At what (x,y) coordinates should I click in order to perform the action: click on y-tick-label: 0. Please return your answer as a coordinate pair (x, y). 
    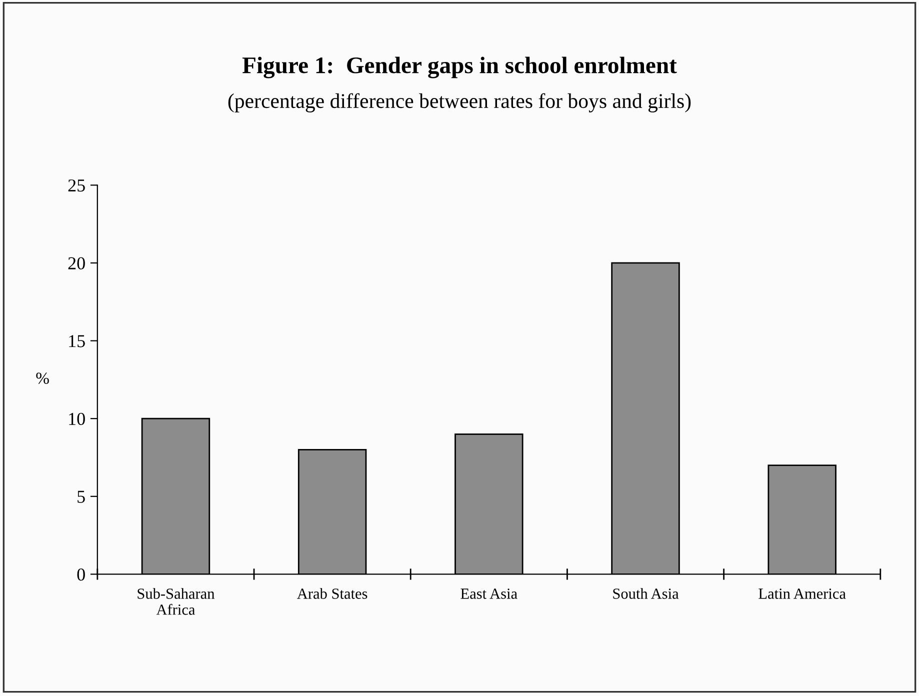
    Looking at the image, I should click on (81, 574).